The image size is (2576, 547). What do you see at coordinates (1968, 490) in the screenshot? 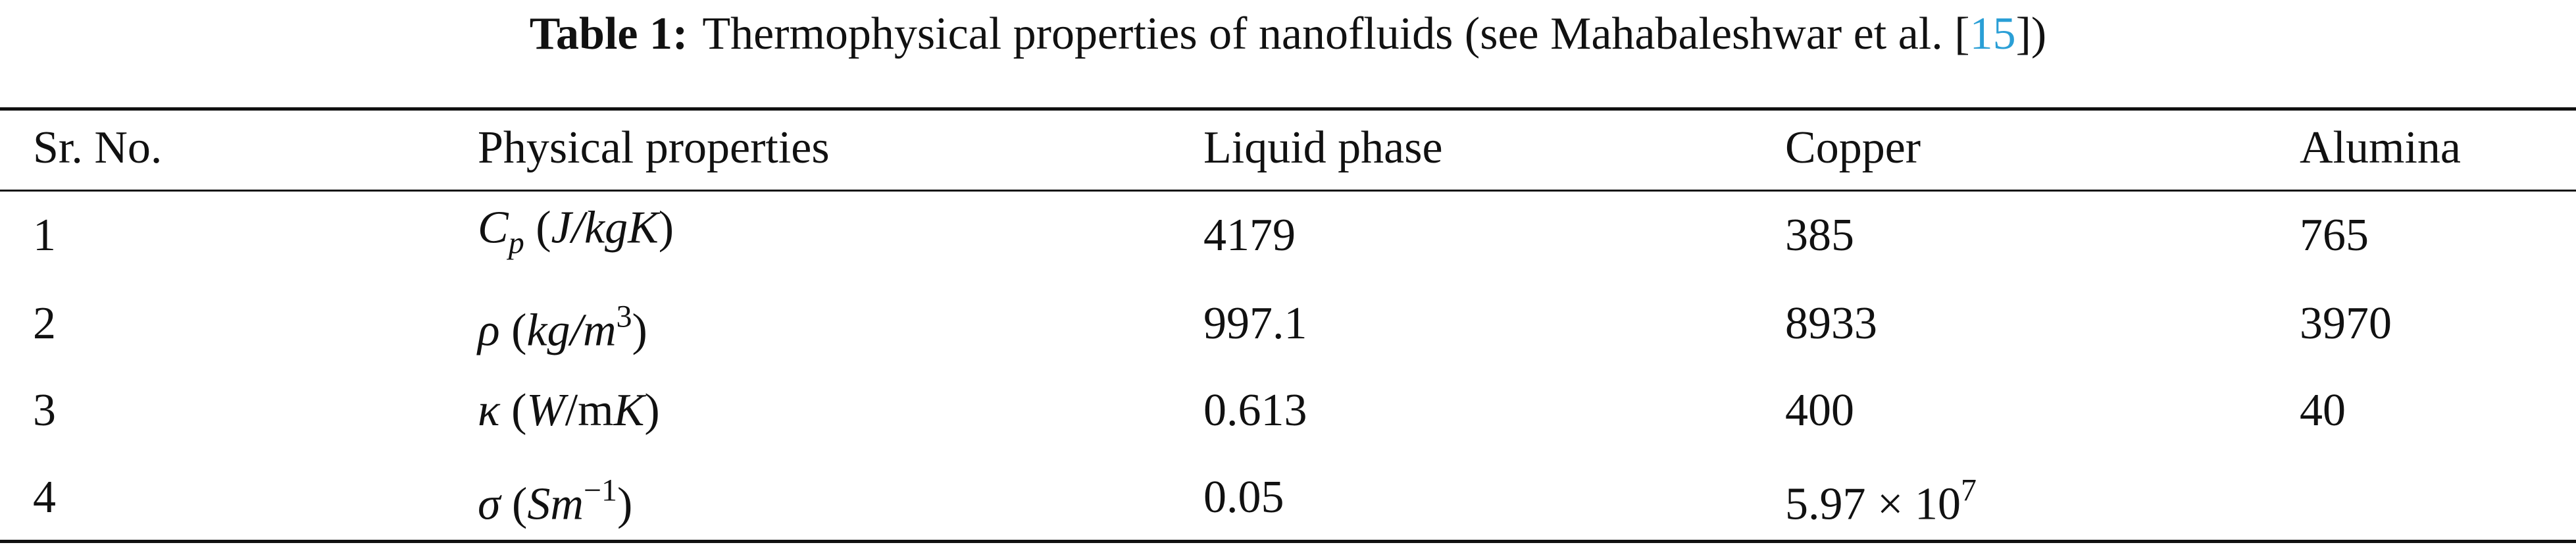
I see `math-segment: 7` at bounding box center [1968, 490].